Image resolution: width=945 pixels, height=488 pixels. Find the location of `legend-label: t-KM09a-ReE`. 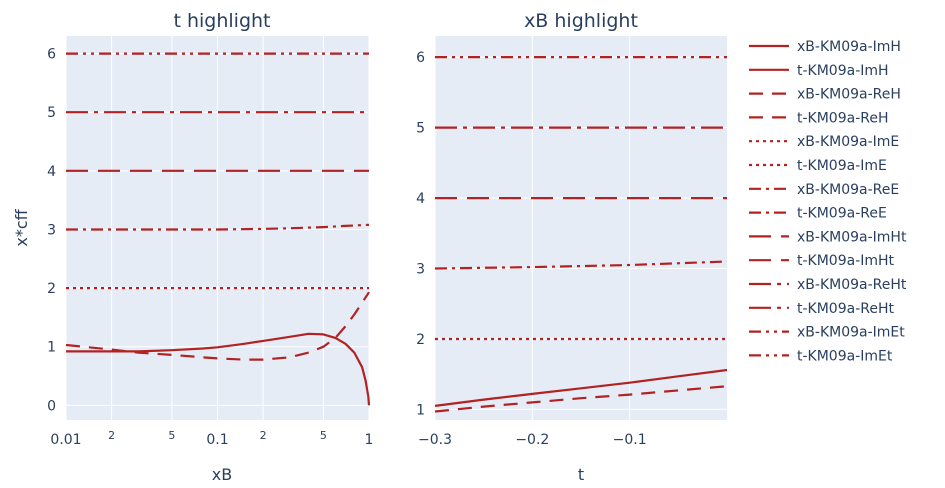

legend-label: t-KM09a-ReE is located at coordinates (842, 214).